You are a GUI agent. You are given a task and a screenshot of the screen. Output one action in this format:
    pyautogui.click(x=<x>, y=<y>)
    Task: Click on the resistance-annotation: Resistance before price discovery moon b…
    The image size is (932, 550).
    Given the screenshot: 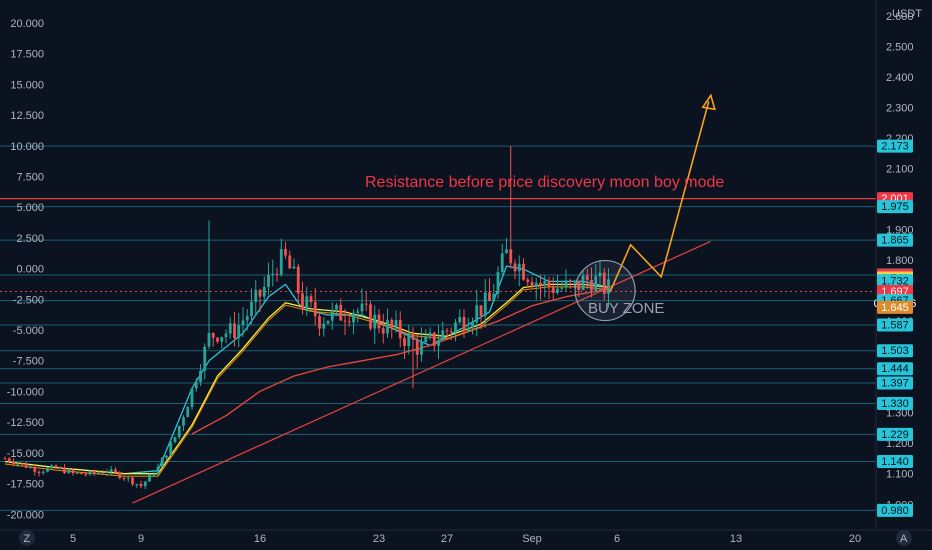 What is the action you would take?
    pyautogui.click(x=544, y=182)
    